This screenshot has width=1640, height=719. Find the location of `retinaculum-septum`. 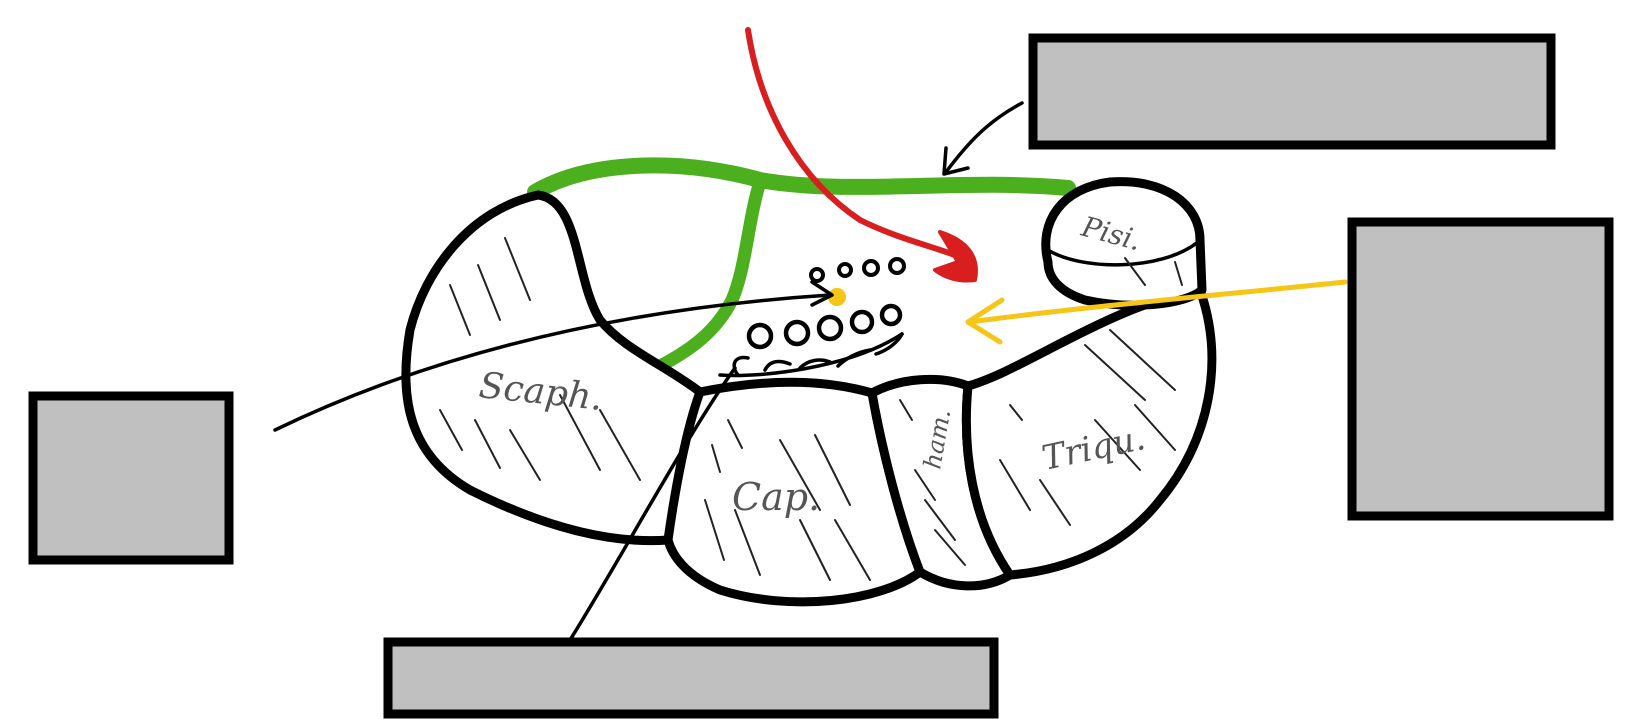

retinaculum-septum is located at coordinates (711, 273).